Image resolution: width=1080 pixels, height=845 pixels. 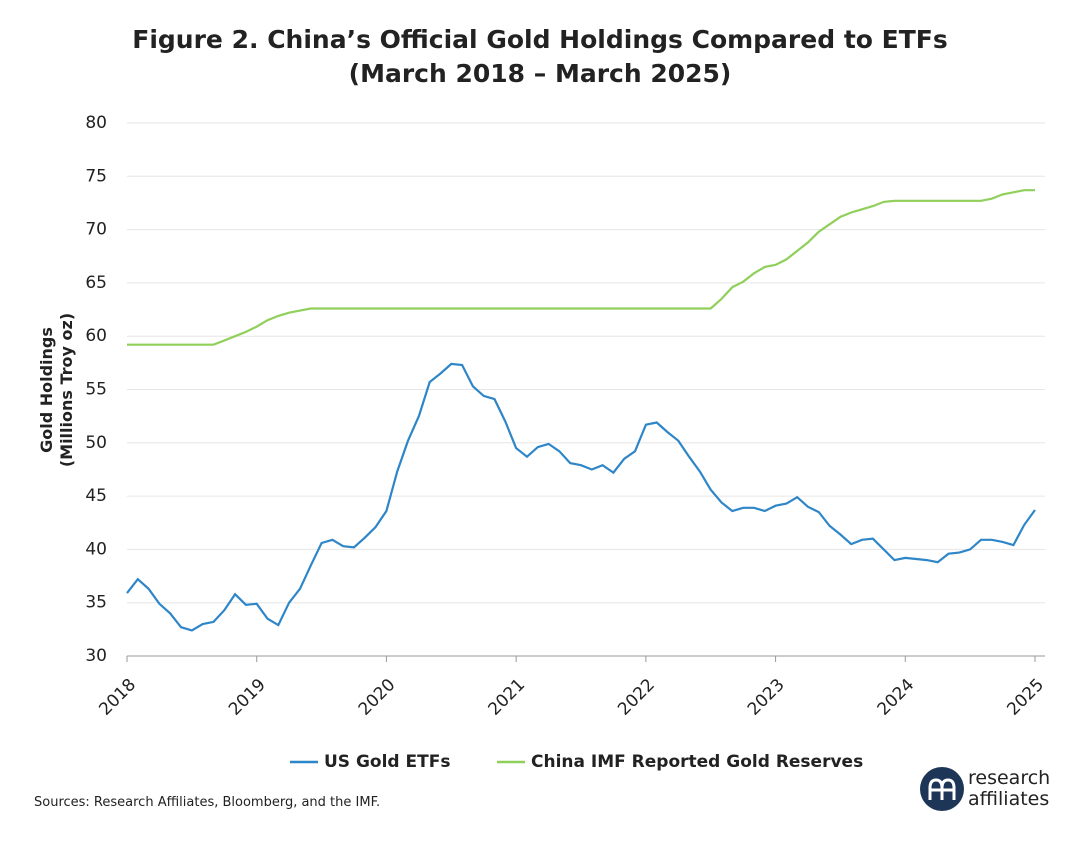 What do you see at coordinates (377, 697) in the screenshot?
I see `x-tick-label: 2020` at bounding box center [377, 697].